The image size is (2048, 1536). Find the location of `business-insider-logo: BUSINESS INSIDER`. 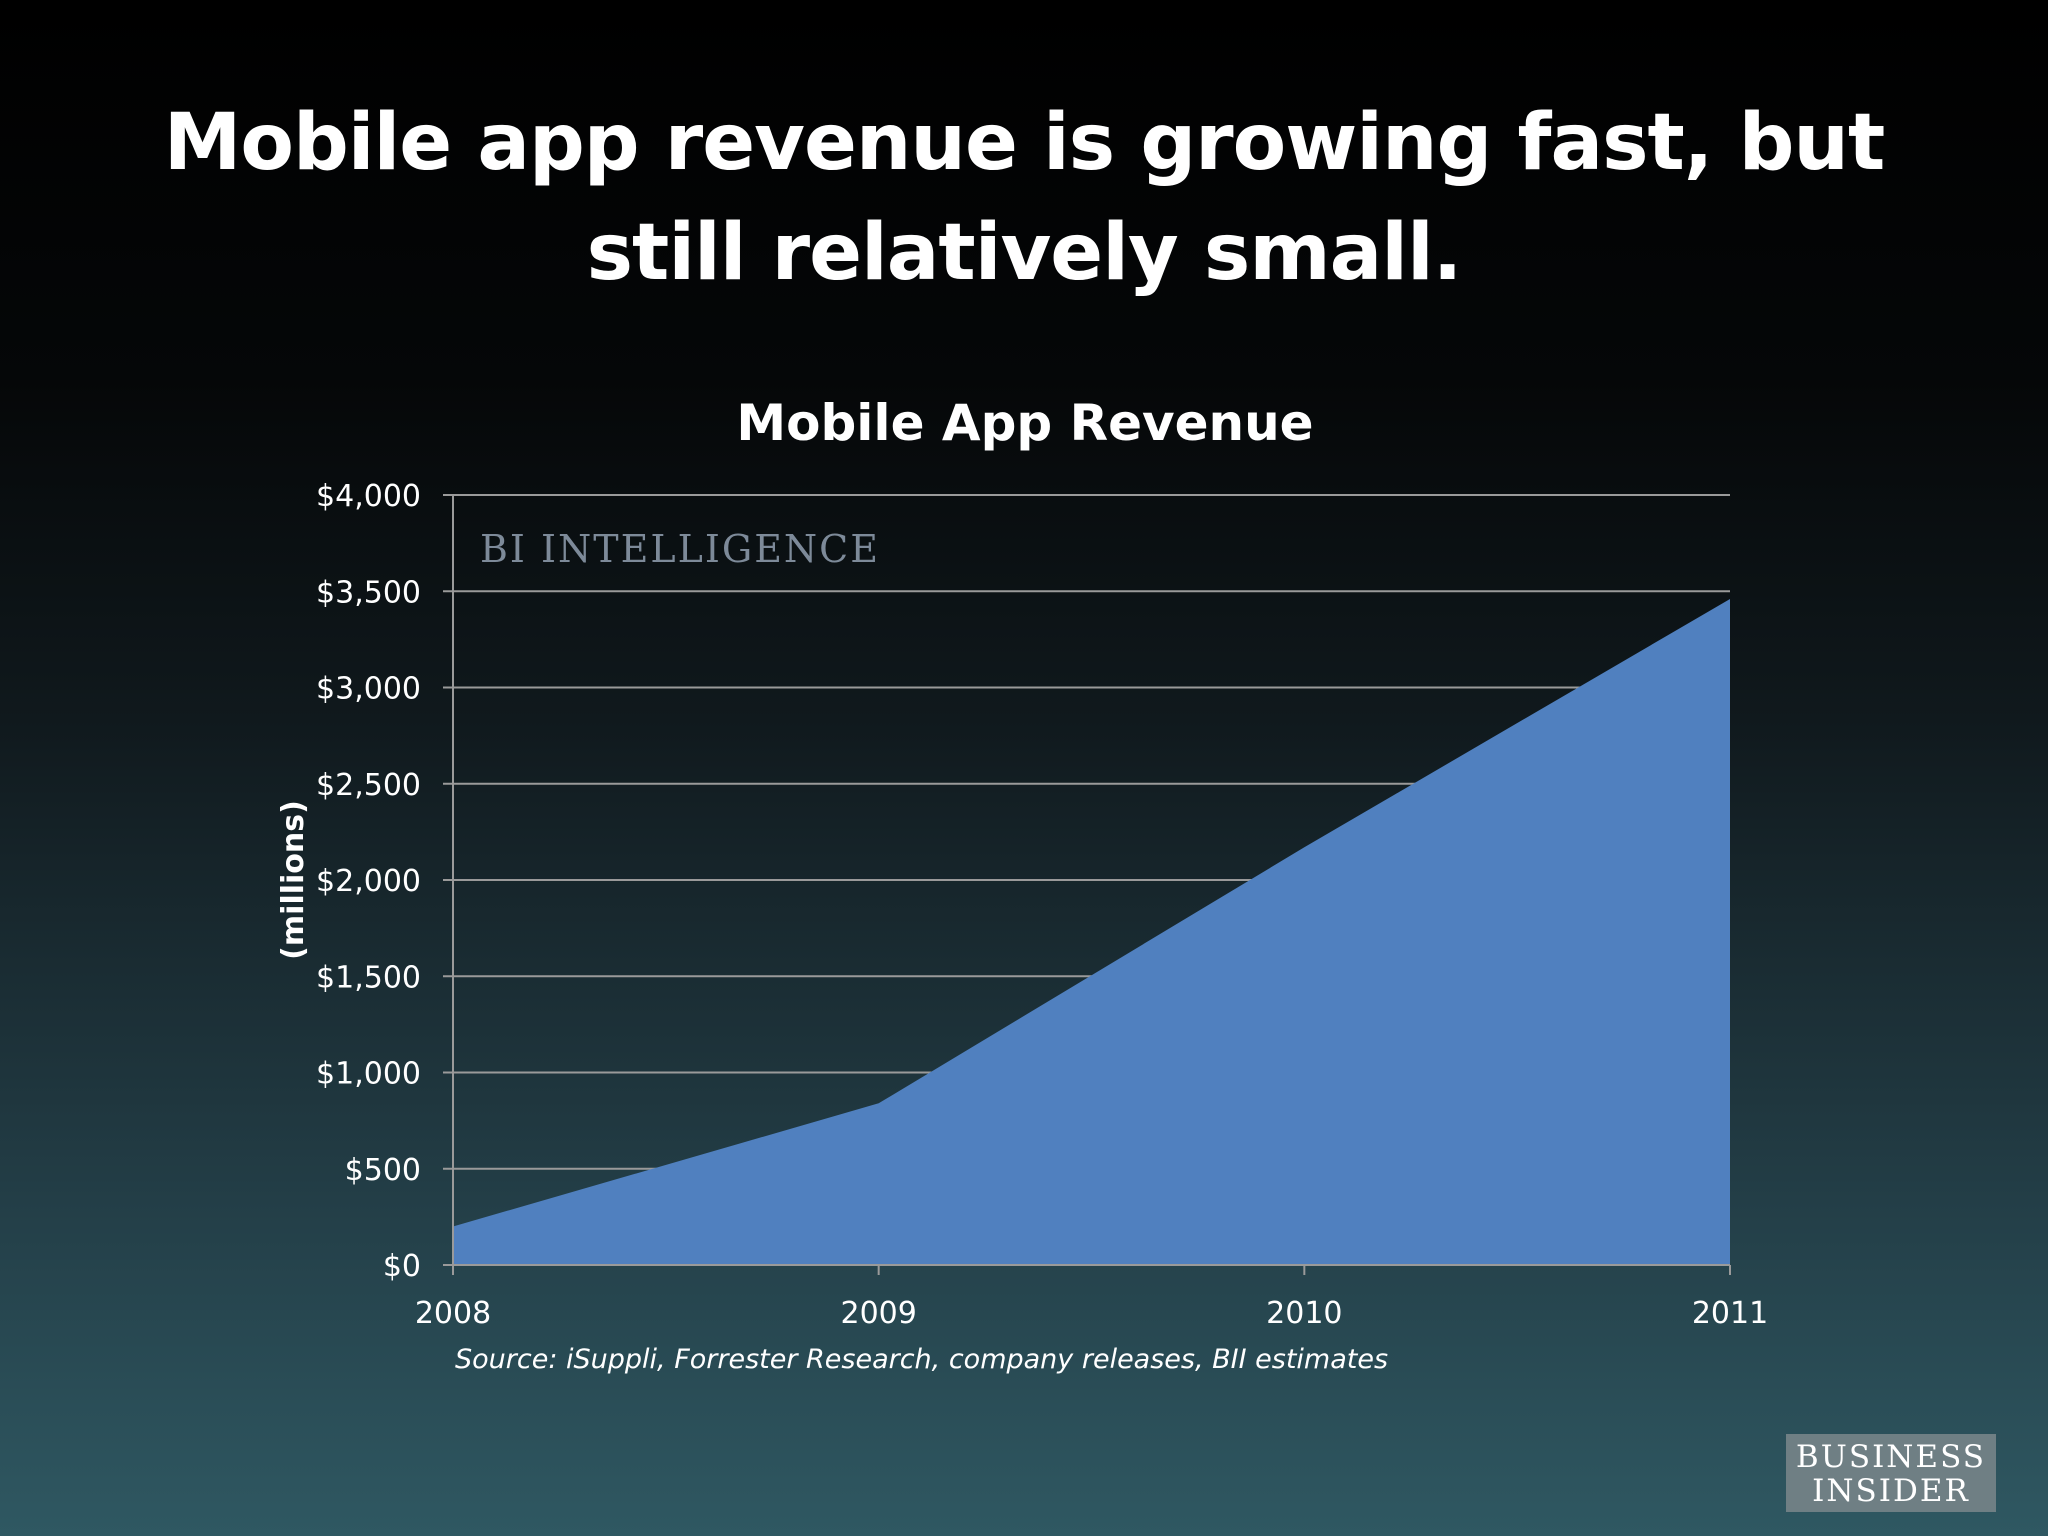

business-insider-logo: BUSINESS INSIDER is located at coordinates (1890, 1473).